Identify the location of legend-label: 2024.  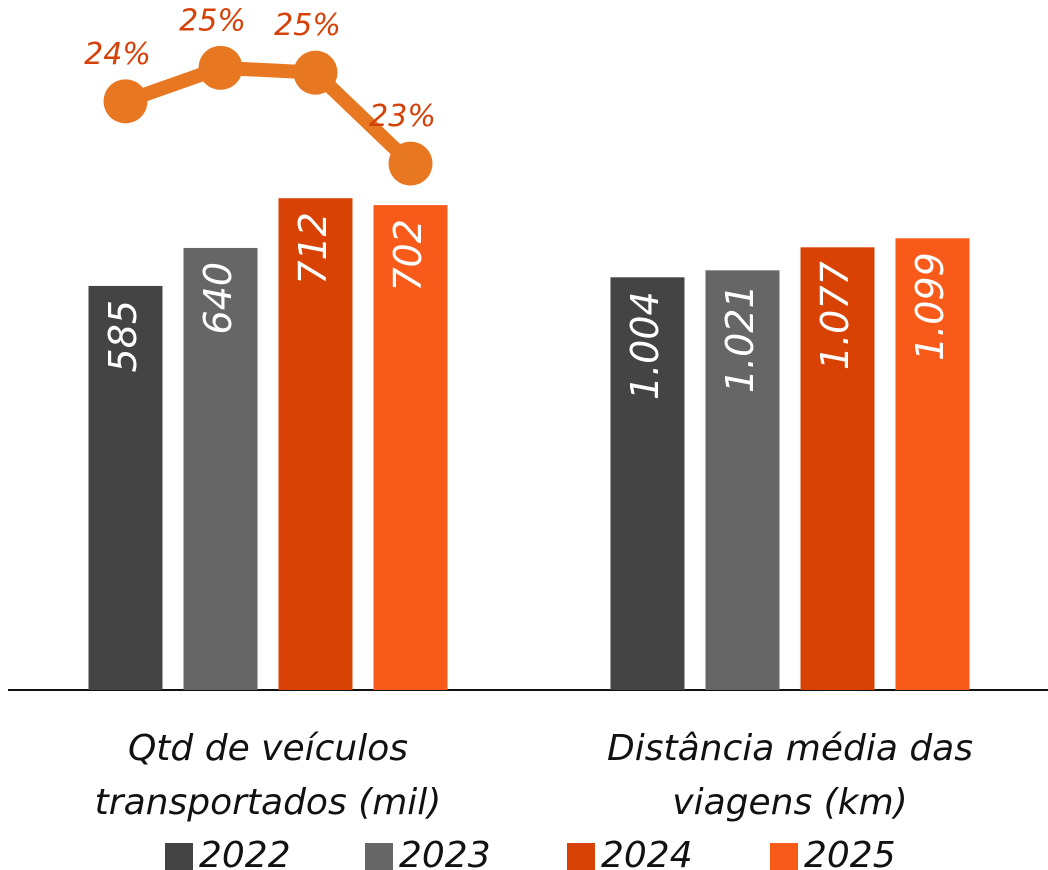
(647, 852).